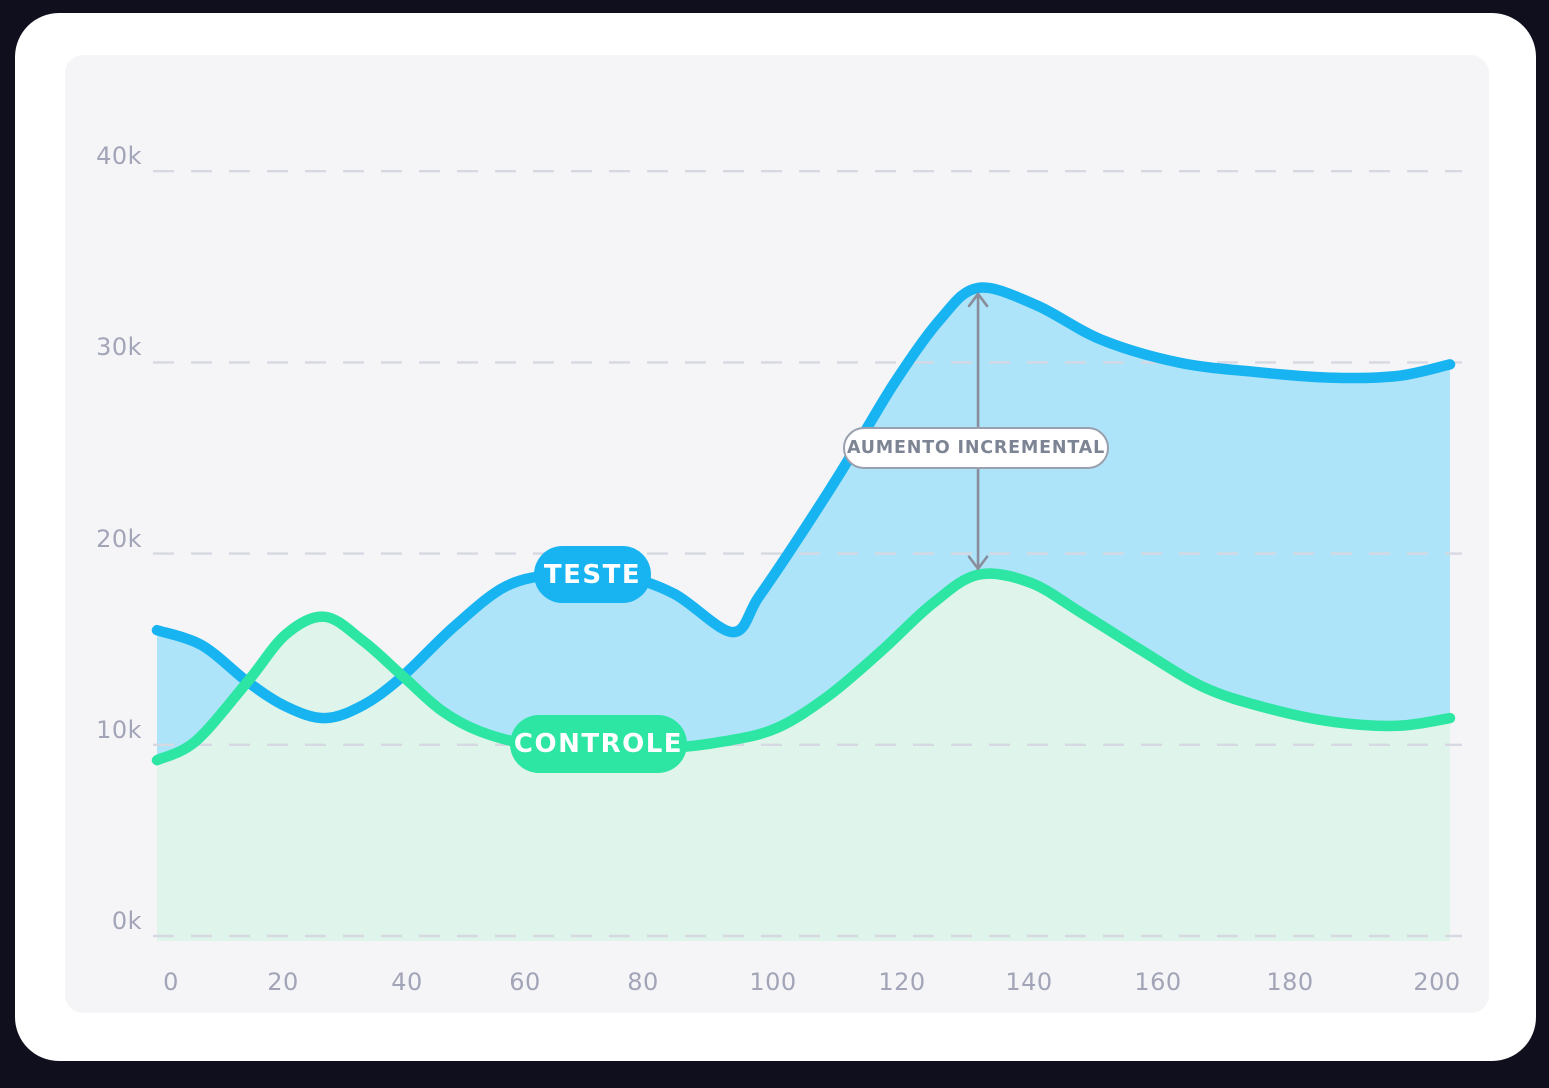  What do you see at coordinates (978, 300) in the screenshot?
I see `arrowhead-up-icon` at bounding box center [978, 300].